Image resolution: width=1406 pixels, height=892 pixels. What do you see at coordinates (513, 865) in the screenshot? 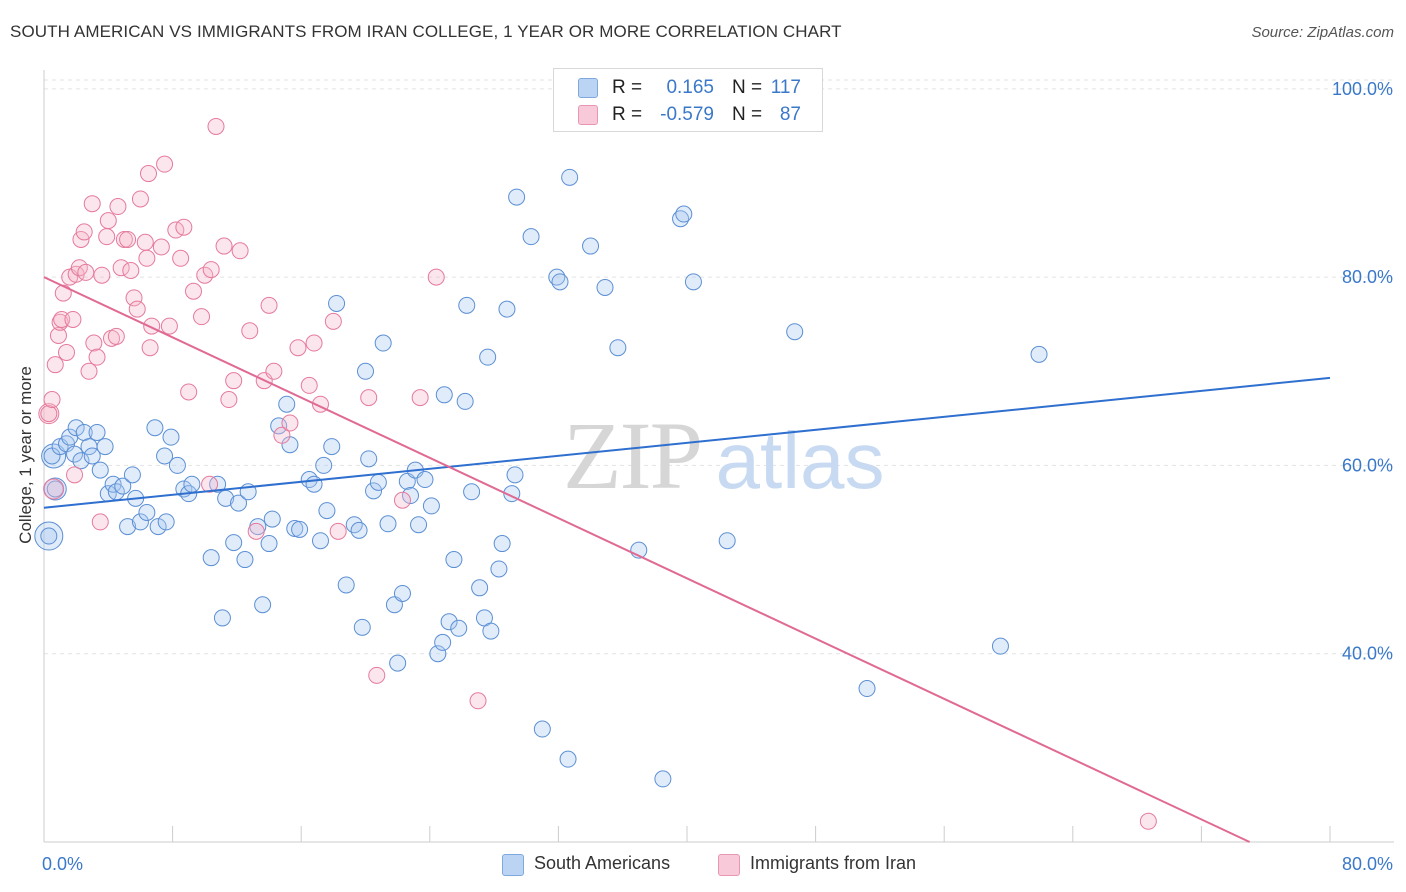
I see `legend-swatch-blue` at bounding box center [513, 865].